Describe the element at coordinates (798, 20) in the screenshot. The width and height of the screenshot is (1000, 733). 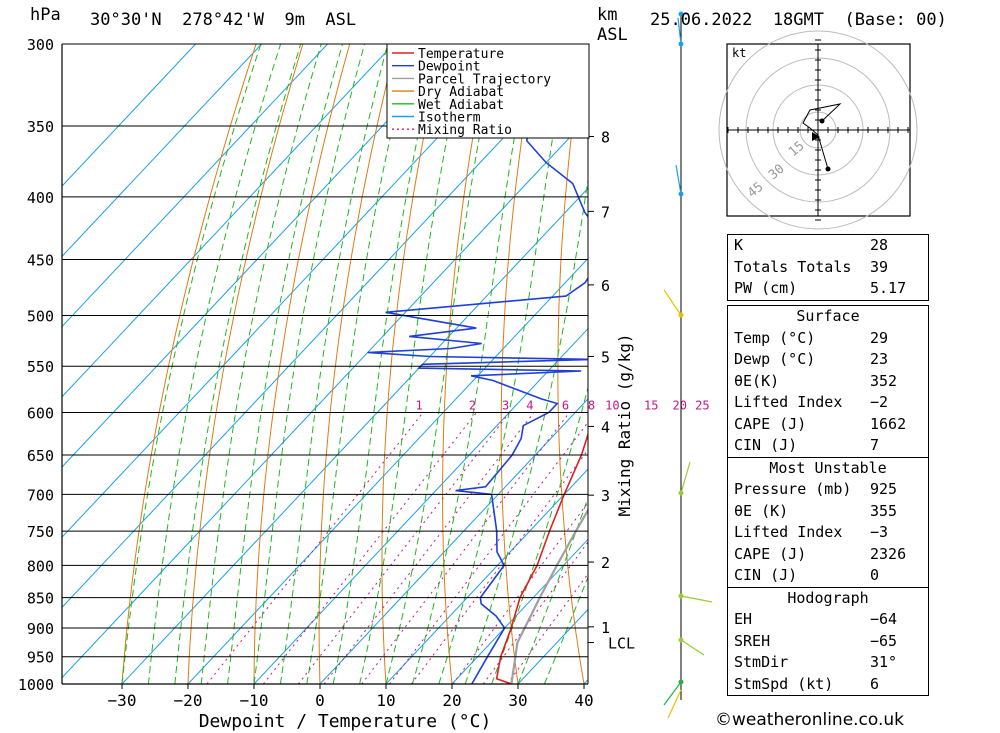
I see `datetime-title: 25.06.2022 18GMT (Base: 00)` at that location.